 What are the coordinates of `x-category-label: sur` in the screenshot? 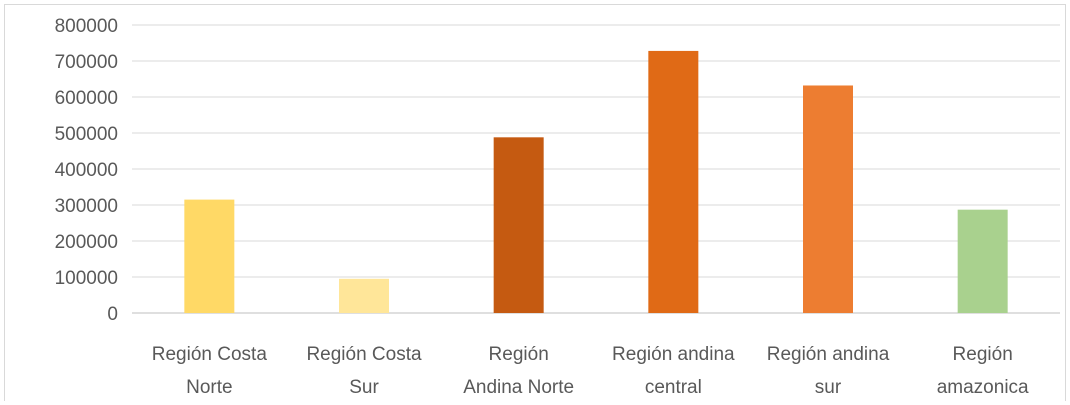 It's located at (828, 387).